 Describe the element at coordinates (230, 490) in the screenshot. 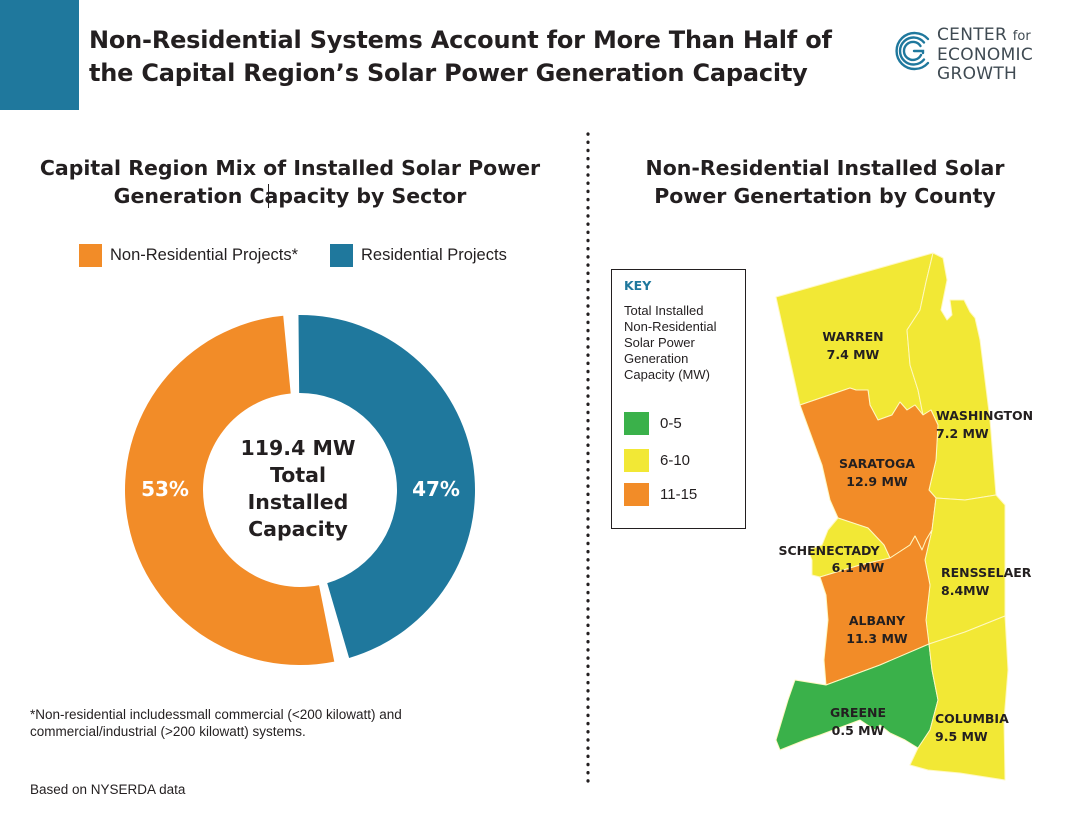

I see `donut-slice-non-residential` at that location.